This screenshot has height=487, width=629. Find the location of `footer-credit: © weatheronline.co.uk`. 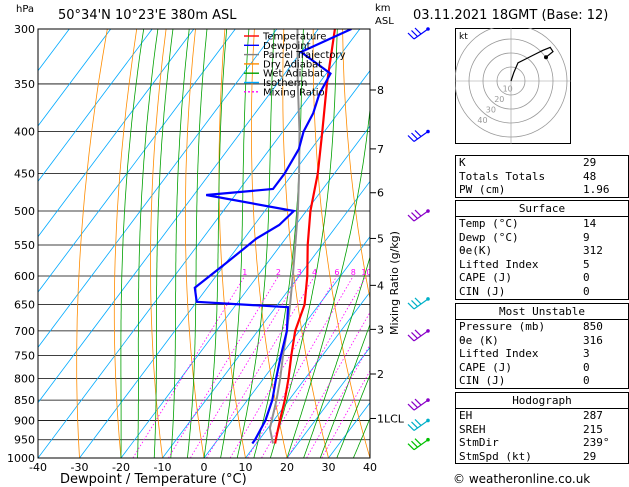

footer-credit: © weatheronline.co.uk is located at coordinates (521, 479).